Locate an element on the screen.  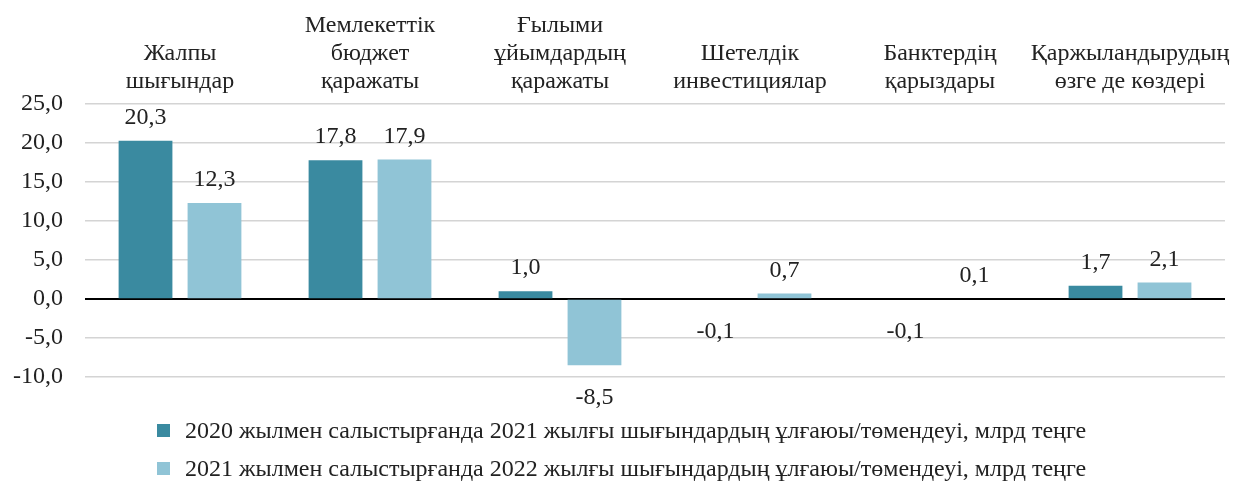
y-tick-label: 0,0 is located at coordinates (48, 297).